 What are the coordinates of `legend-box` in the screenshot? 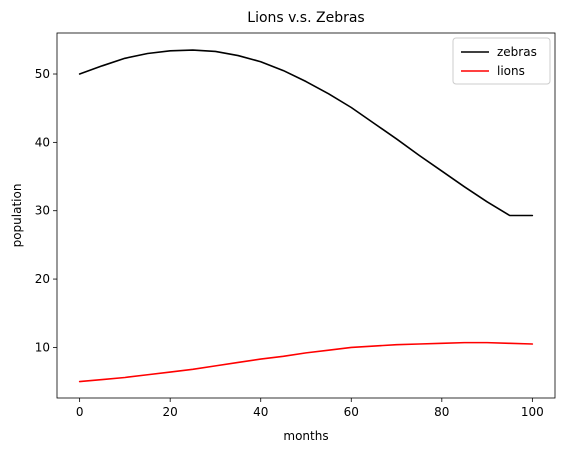 It's located at (501, 61).